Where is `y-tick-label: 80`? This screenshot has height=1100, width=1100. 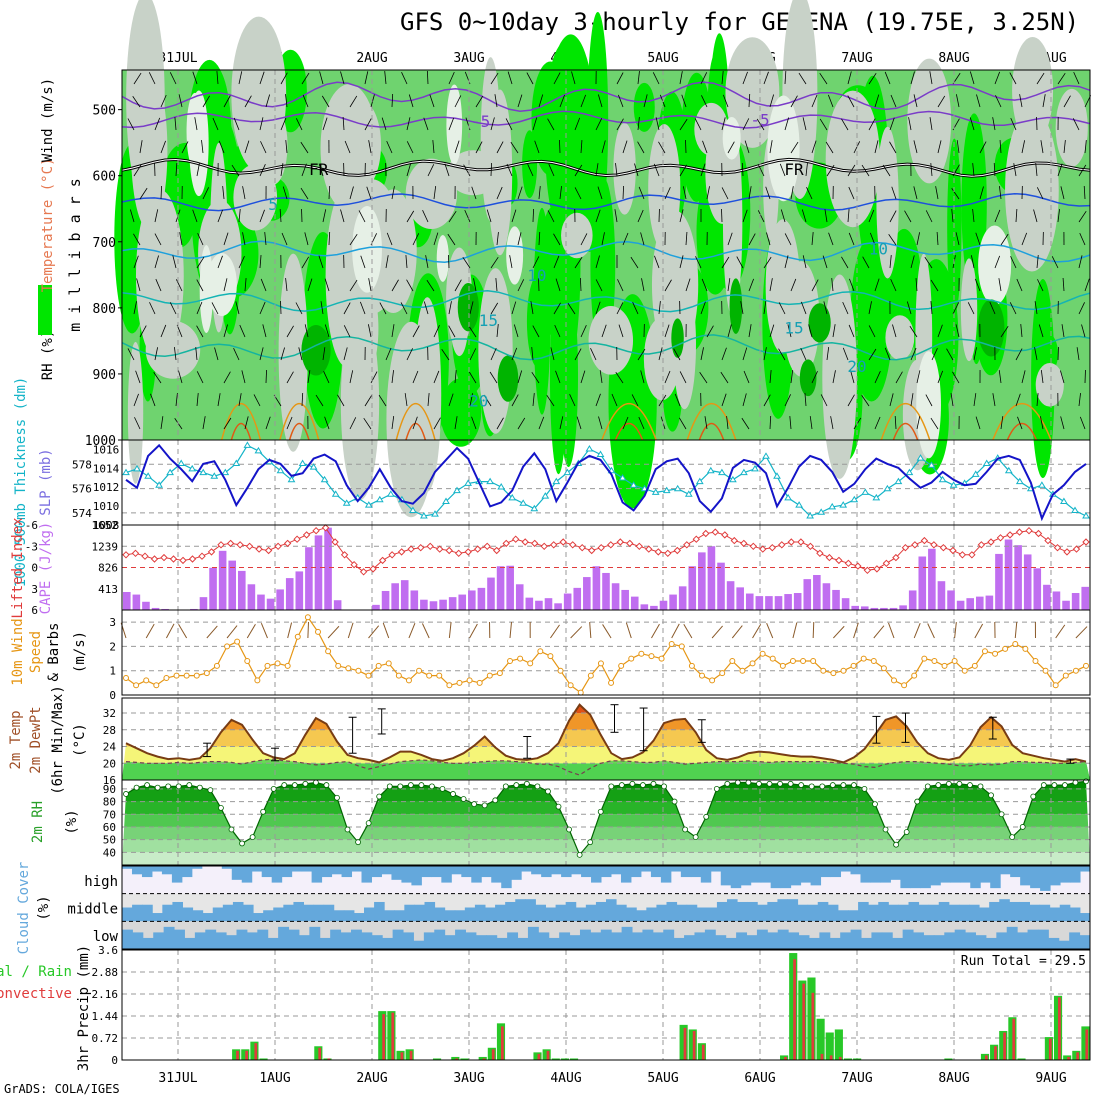 y-tick-label: 80 is located at coordinates (109, 802).